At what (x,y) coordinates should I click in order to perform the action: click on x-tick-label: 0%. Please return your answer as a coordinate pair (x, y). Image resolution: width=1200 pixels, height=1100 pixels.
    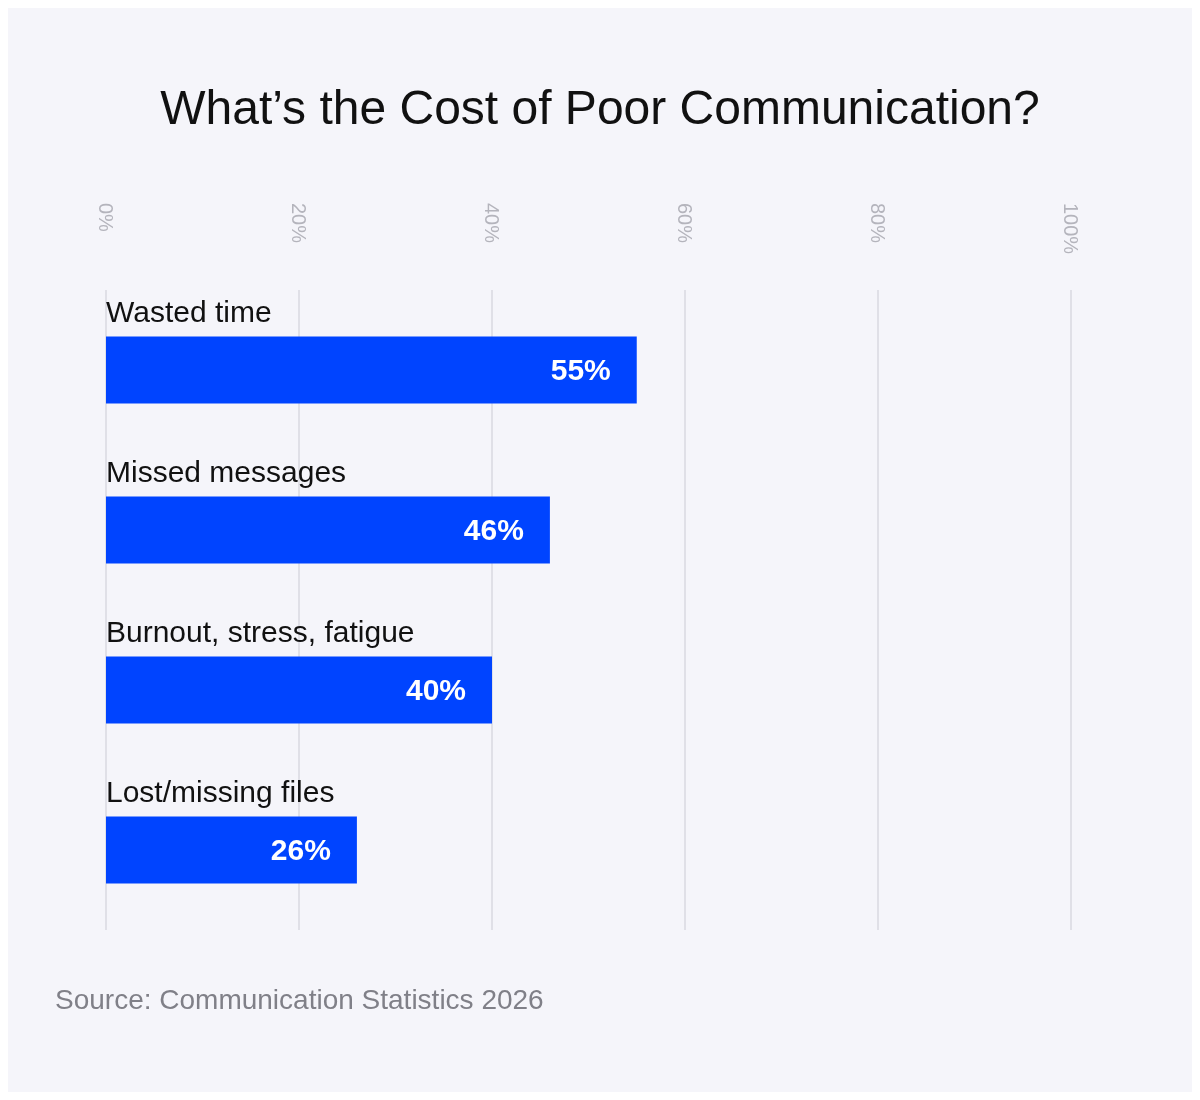
    Looking at the image, I should click on (106, 218).